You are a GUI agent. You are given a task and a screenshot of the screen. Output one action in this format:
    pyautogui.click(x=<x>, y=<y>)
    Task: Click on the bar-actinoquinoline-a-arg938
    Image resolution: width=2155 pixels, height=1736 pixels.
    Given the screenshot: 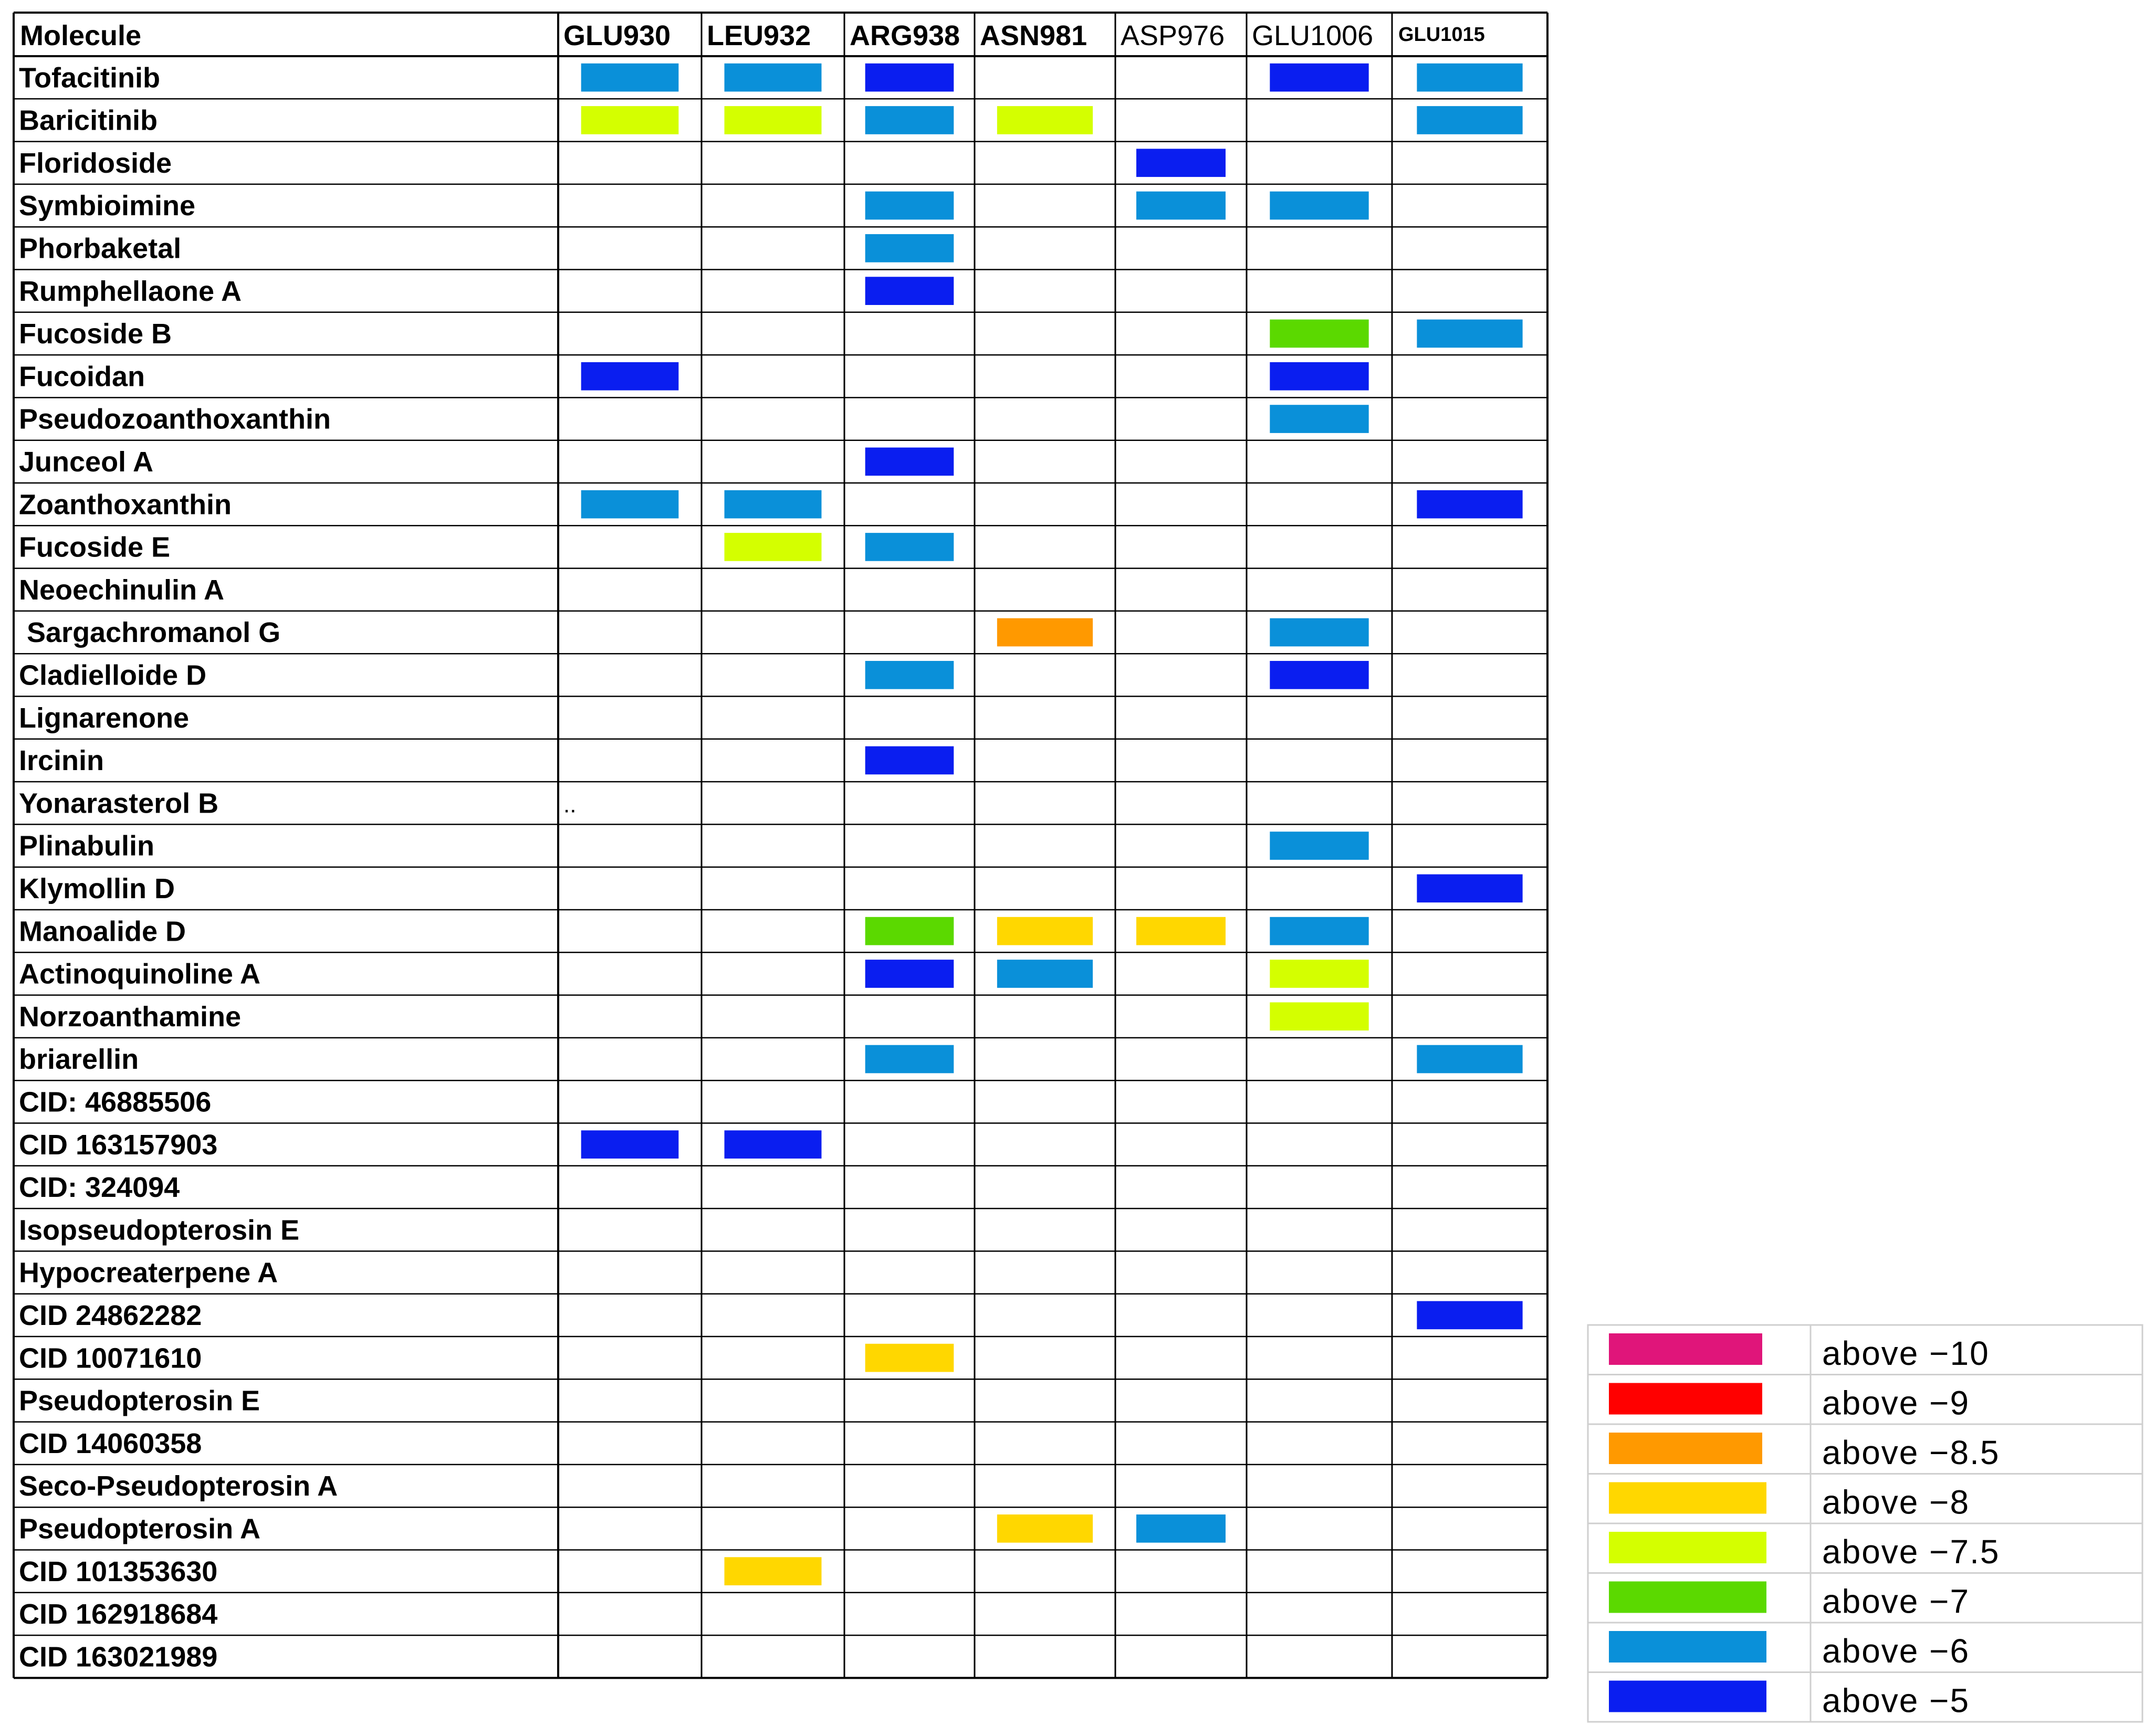 What is the action you would take?
    pyautogui.click(x=909, y=974)
    